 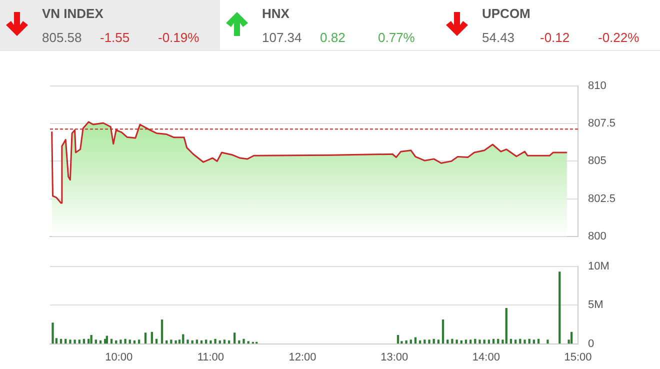 I want to click on y-tick-label: 807.5, so click(x=602, y=124).